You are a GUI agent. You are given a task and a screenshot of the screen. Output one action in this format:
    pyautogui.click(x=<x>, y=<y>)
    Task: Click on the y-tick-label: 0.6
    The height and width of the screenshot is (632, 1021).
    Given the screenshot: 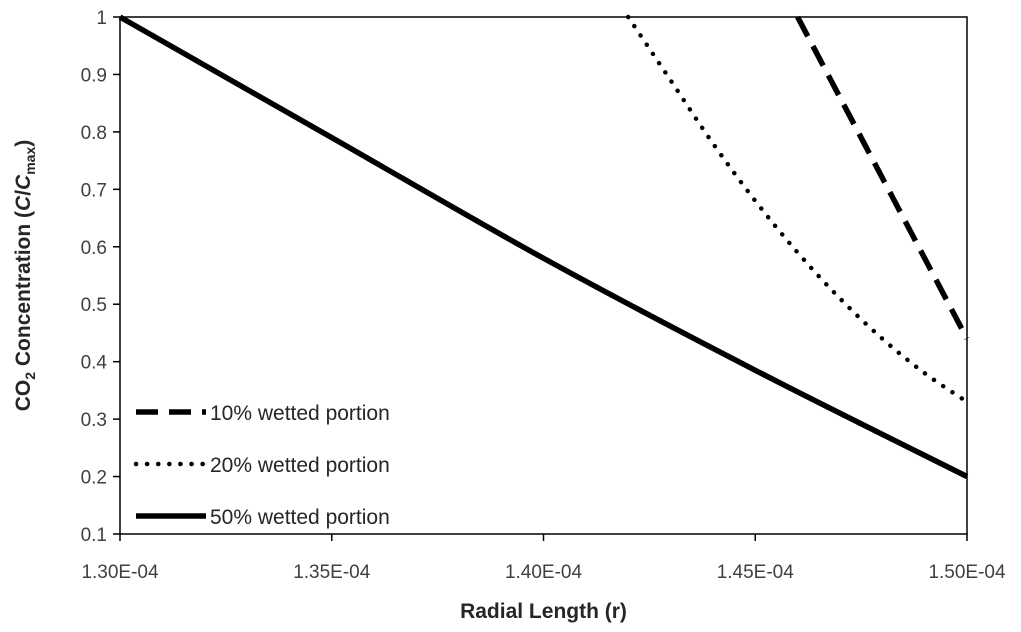 What is the action you would take?
    pyautogui.click(x=94, y=248)
    